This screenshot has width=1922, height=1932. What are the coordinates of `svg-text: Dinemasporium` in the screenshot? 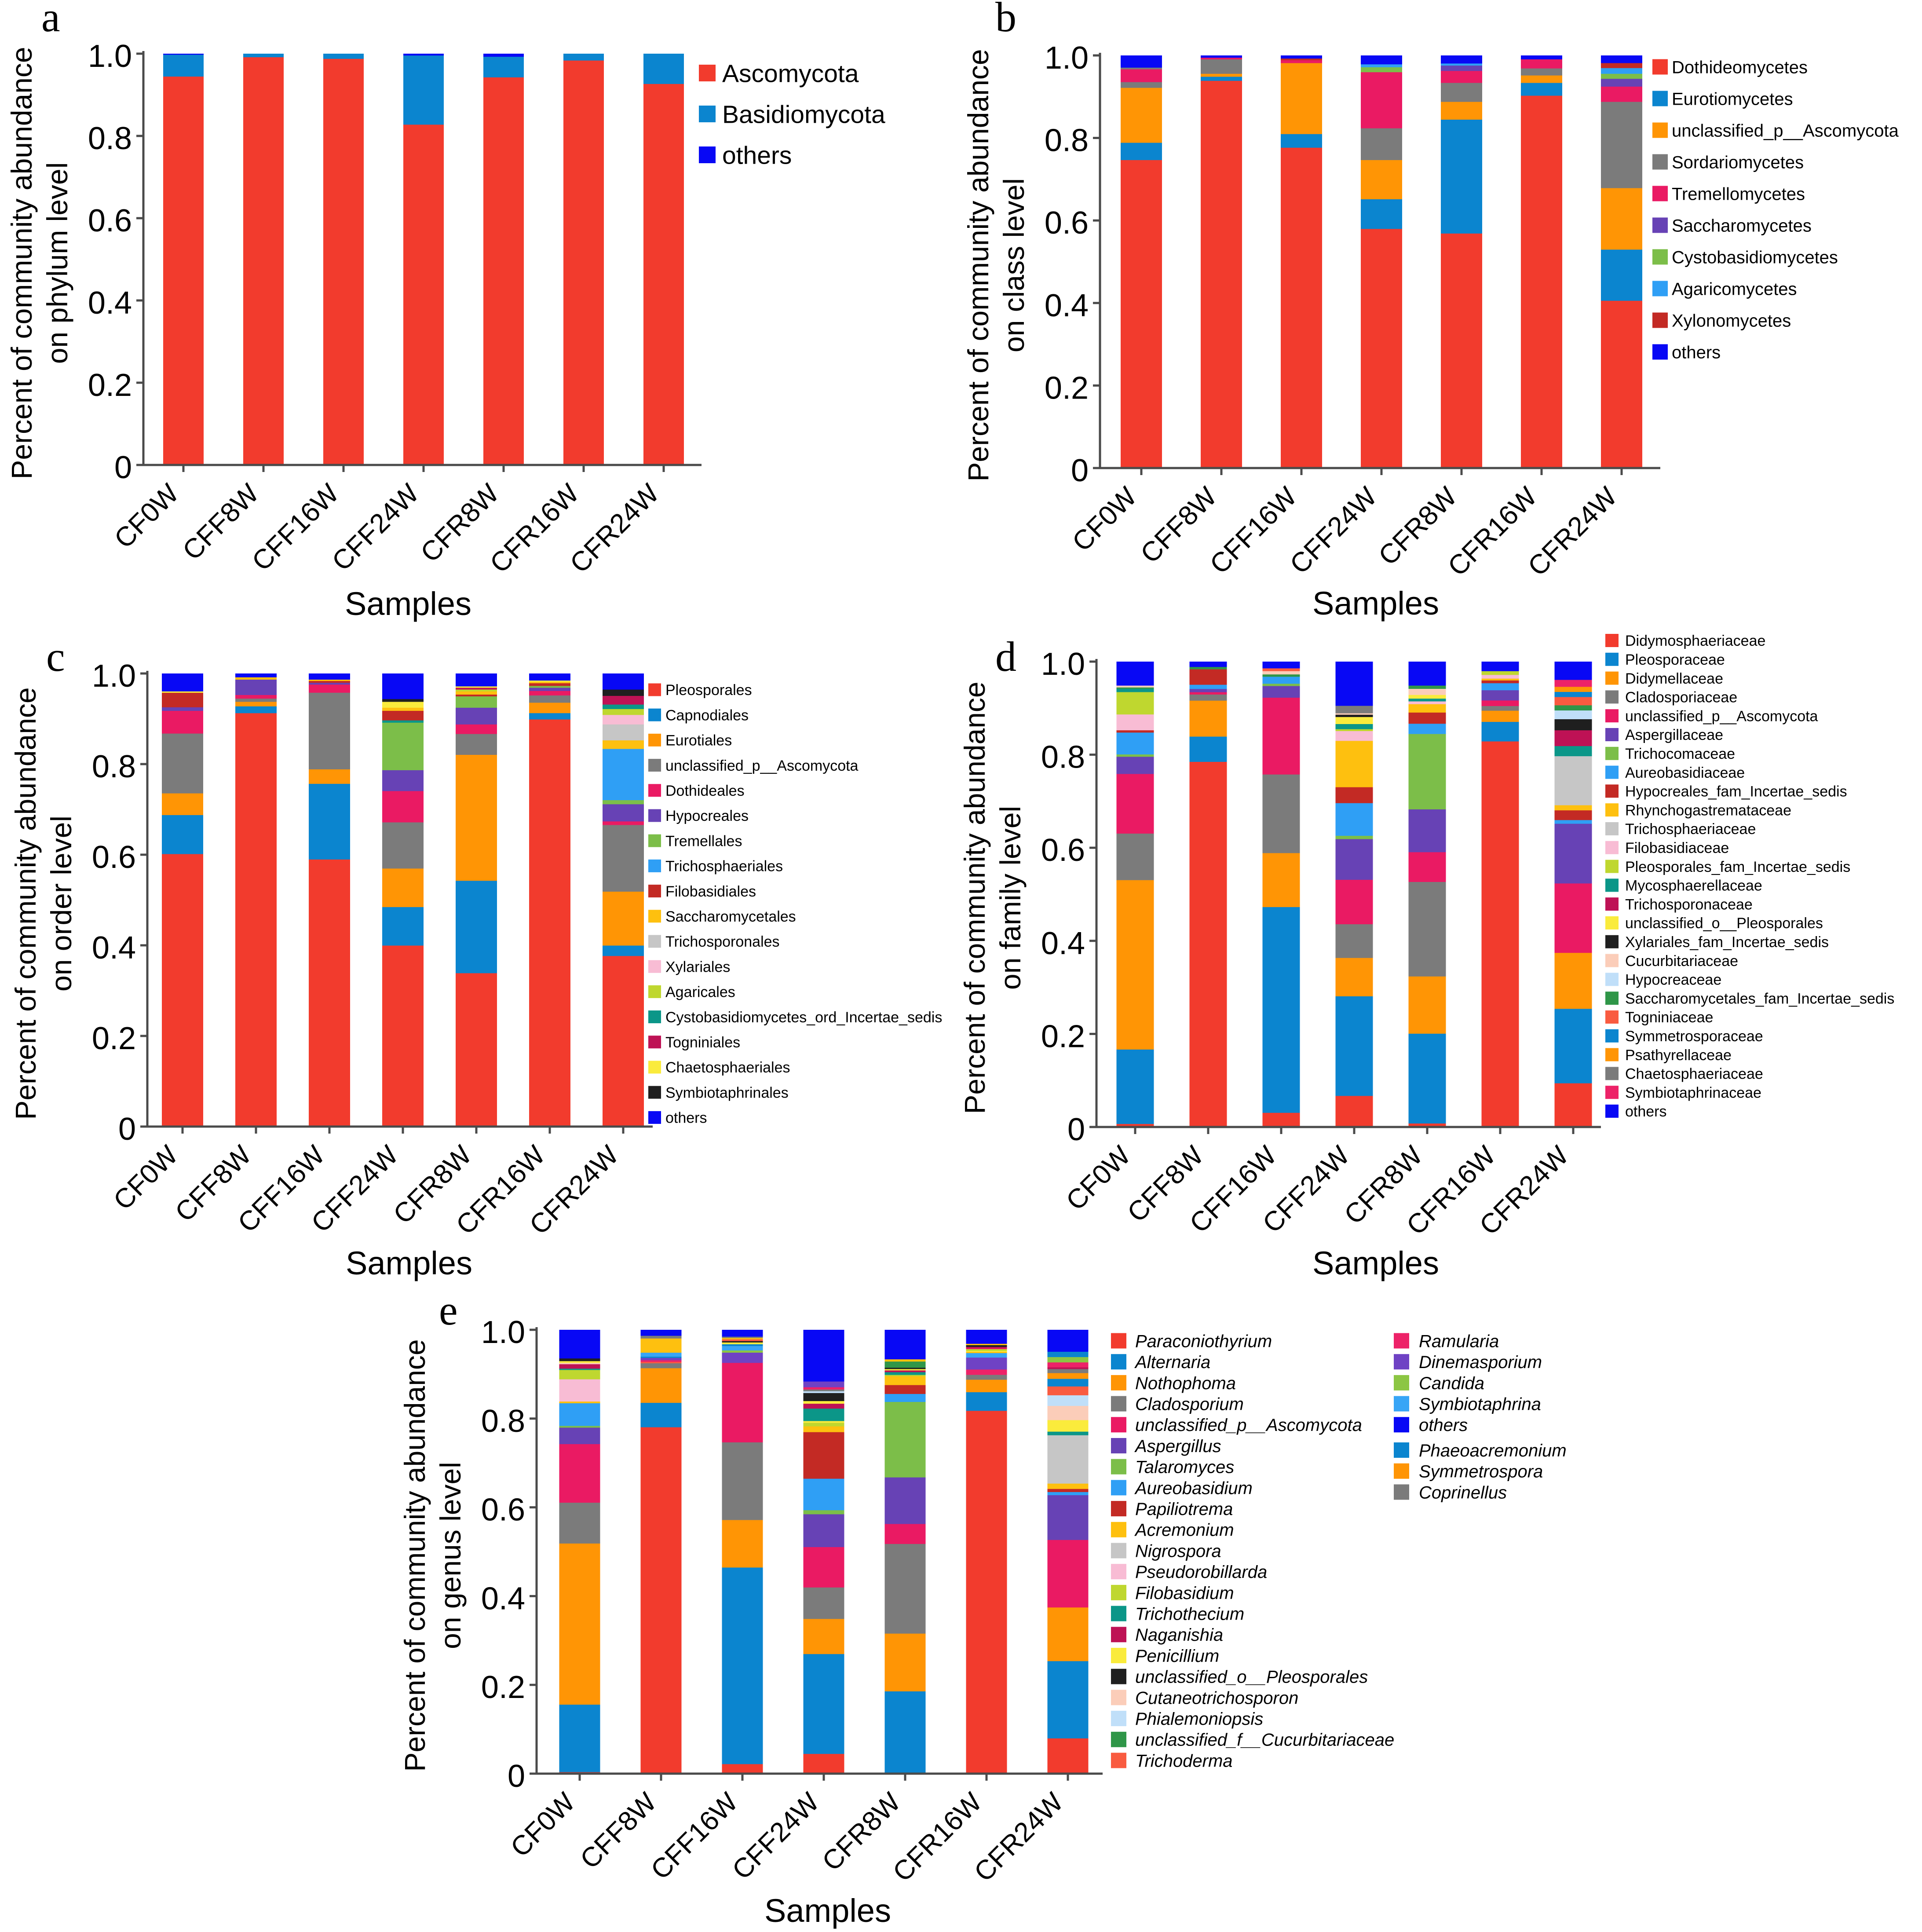 It's located at (1480, 1362).